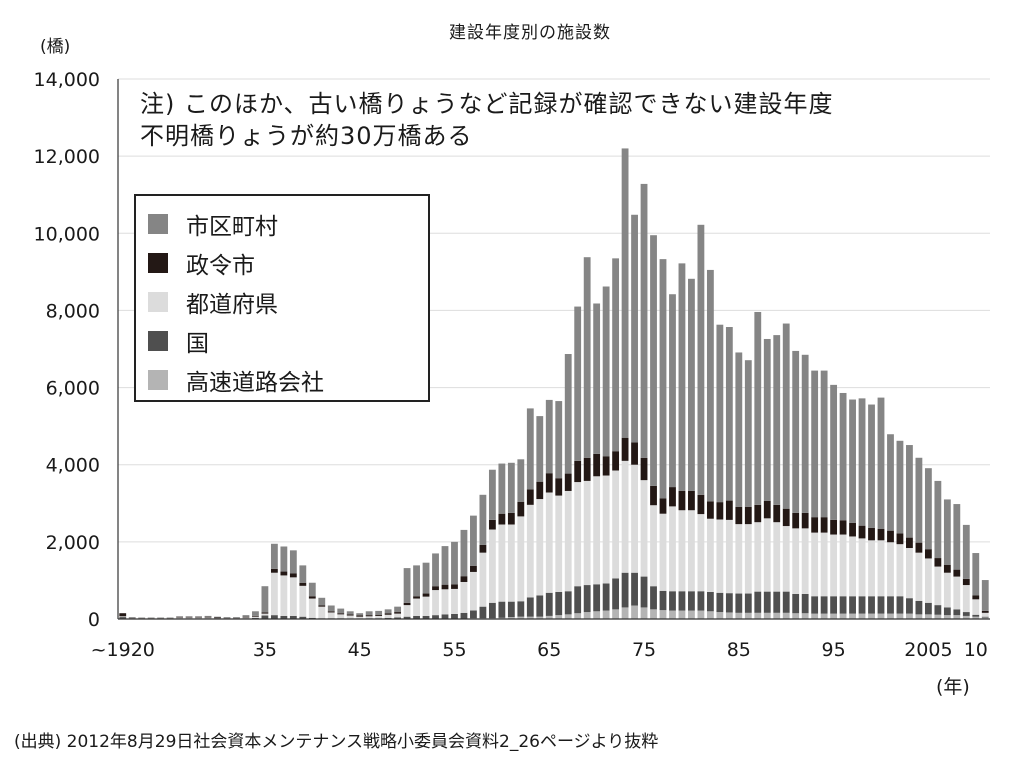  I want to click on legend-item-national: 国, so click(288, 340).